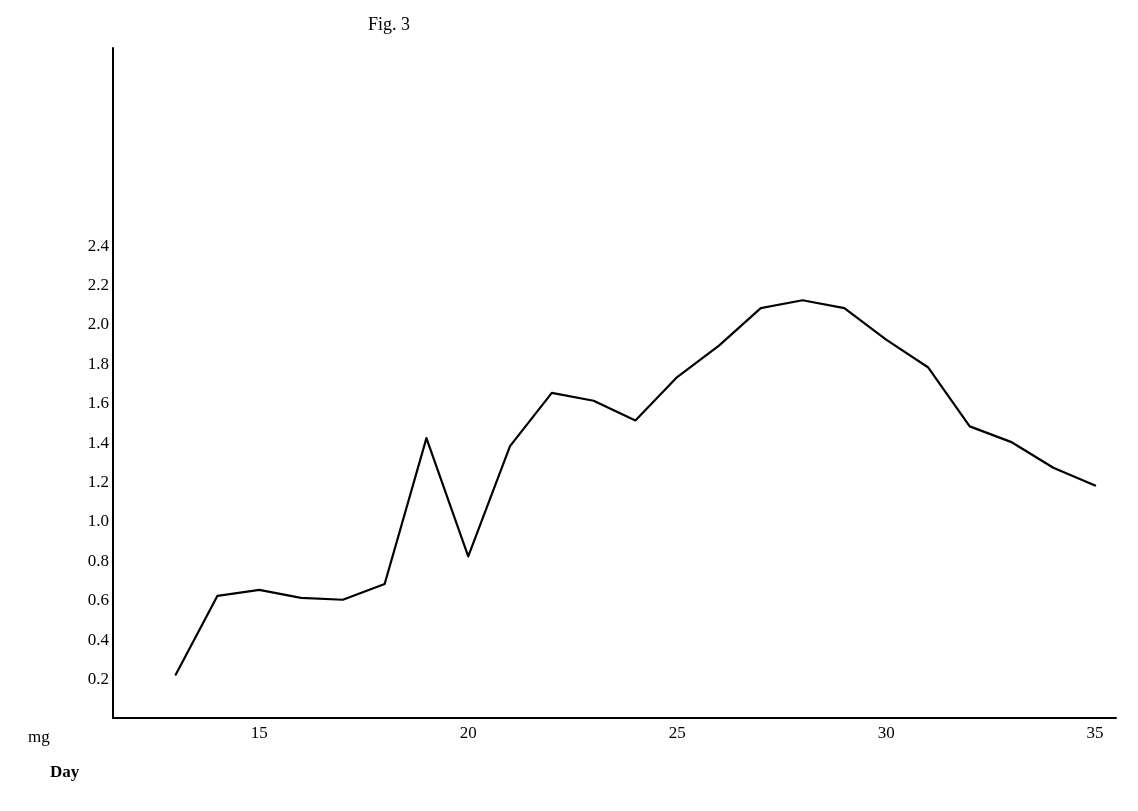  I want to click on y-axis-title: mg, so click(39, 736).